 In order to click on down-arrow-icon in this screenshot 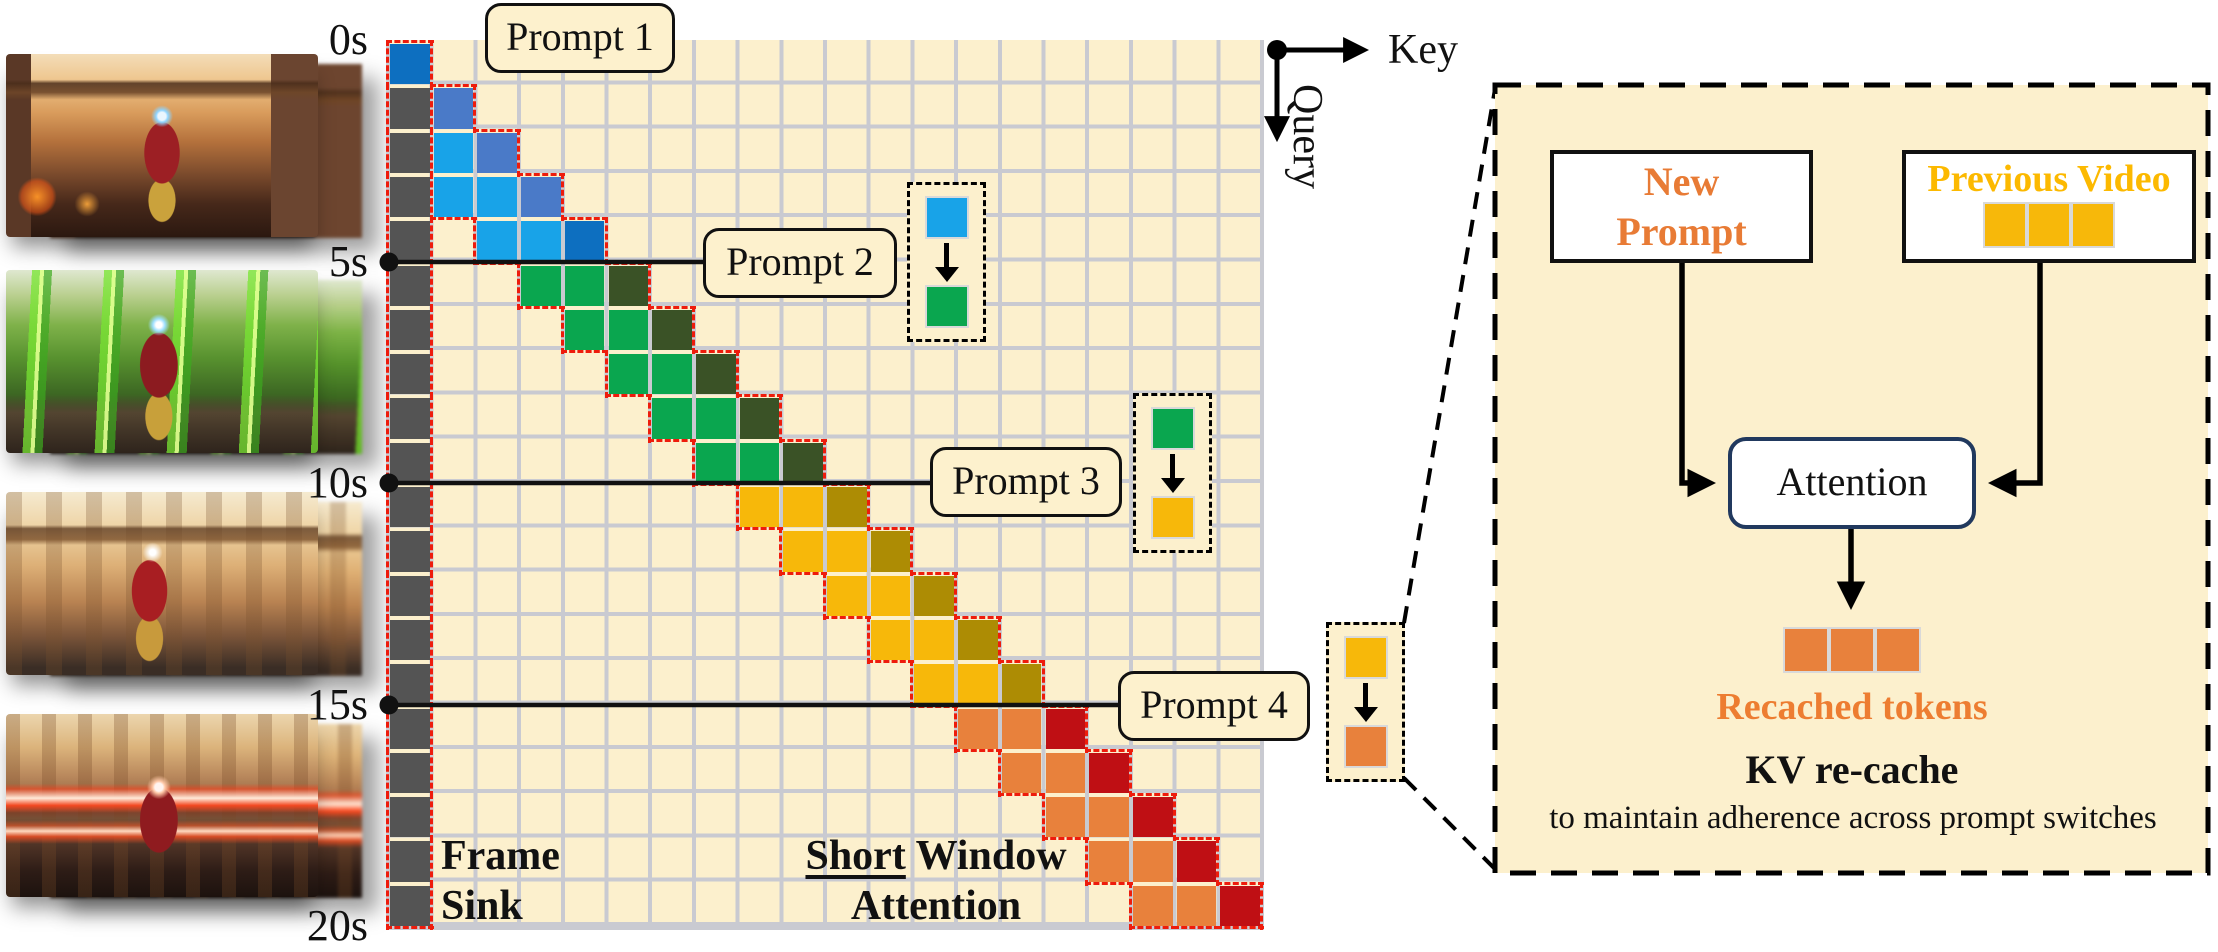, I will do `click(1365, 695)`.